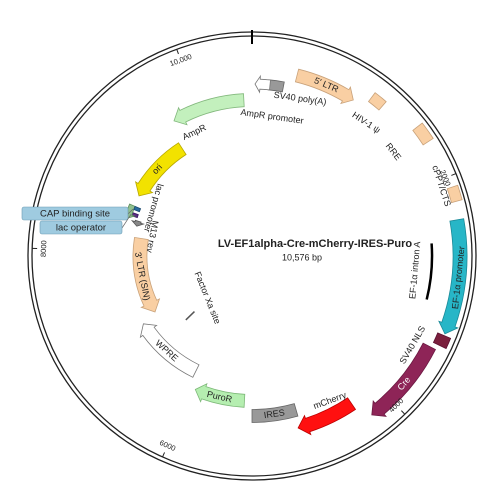  What do you see at coordinates (167, 445) in the screenshot?
I see `scale-label: 6000` at bounding box center [167, 445].